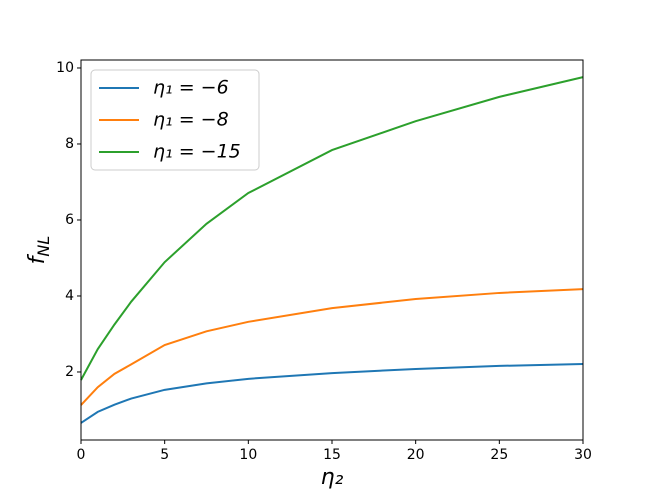 This screenshot has width=648, height=504. What do you see at coordinates (164, 455) in the screenshot?
I see `x-tick-label: 5` at bounding box center [164, 455].